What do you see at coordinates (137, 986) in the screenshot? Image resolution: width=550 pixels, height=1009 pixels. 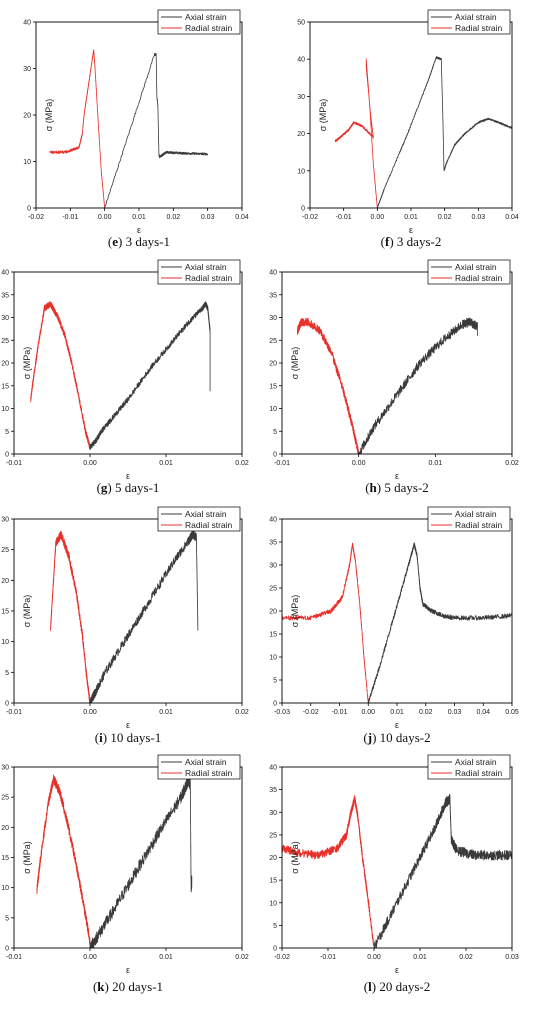 I see `caption-text: 20 days-1` at bounding box center [137, 986].